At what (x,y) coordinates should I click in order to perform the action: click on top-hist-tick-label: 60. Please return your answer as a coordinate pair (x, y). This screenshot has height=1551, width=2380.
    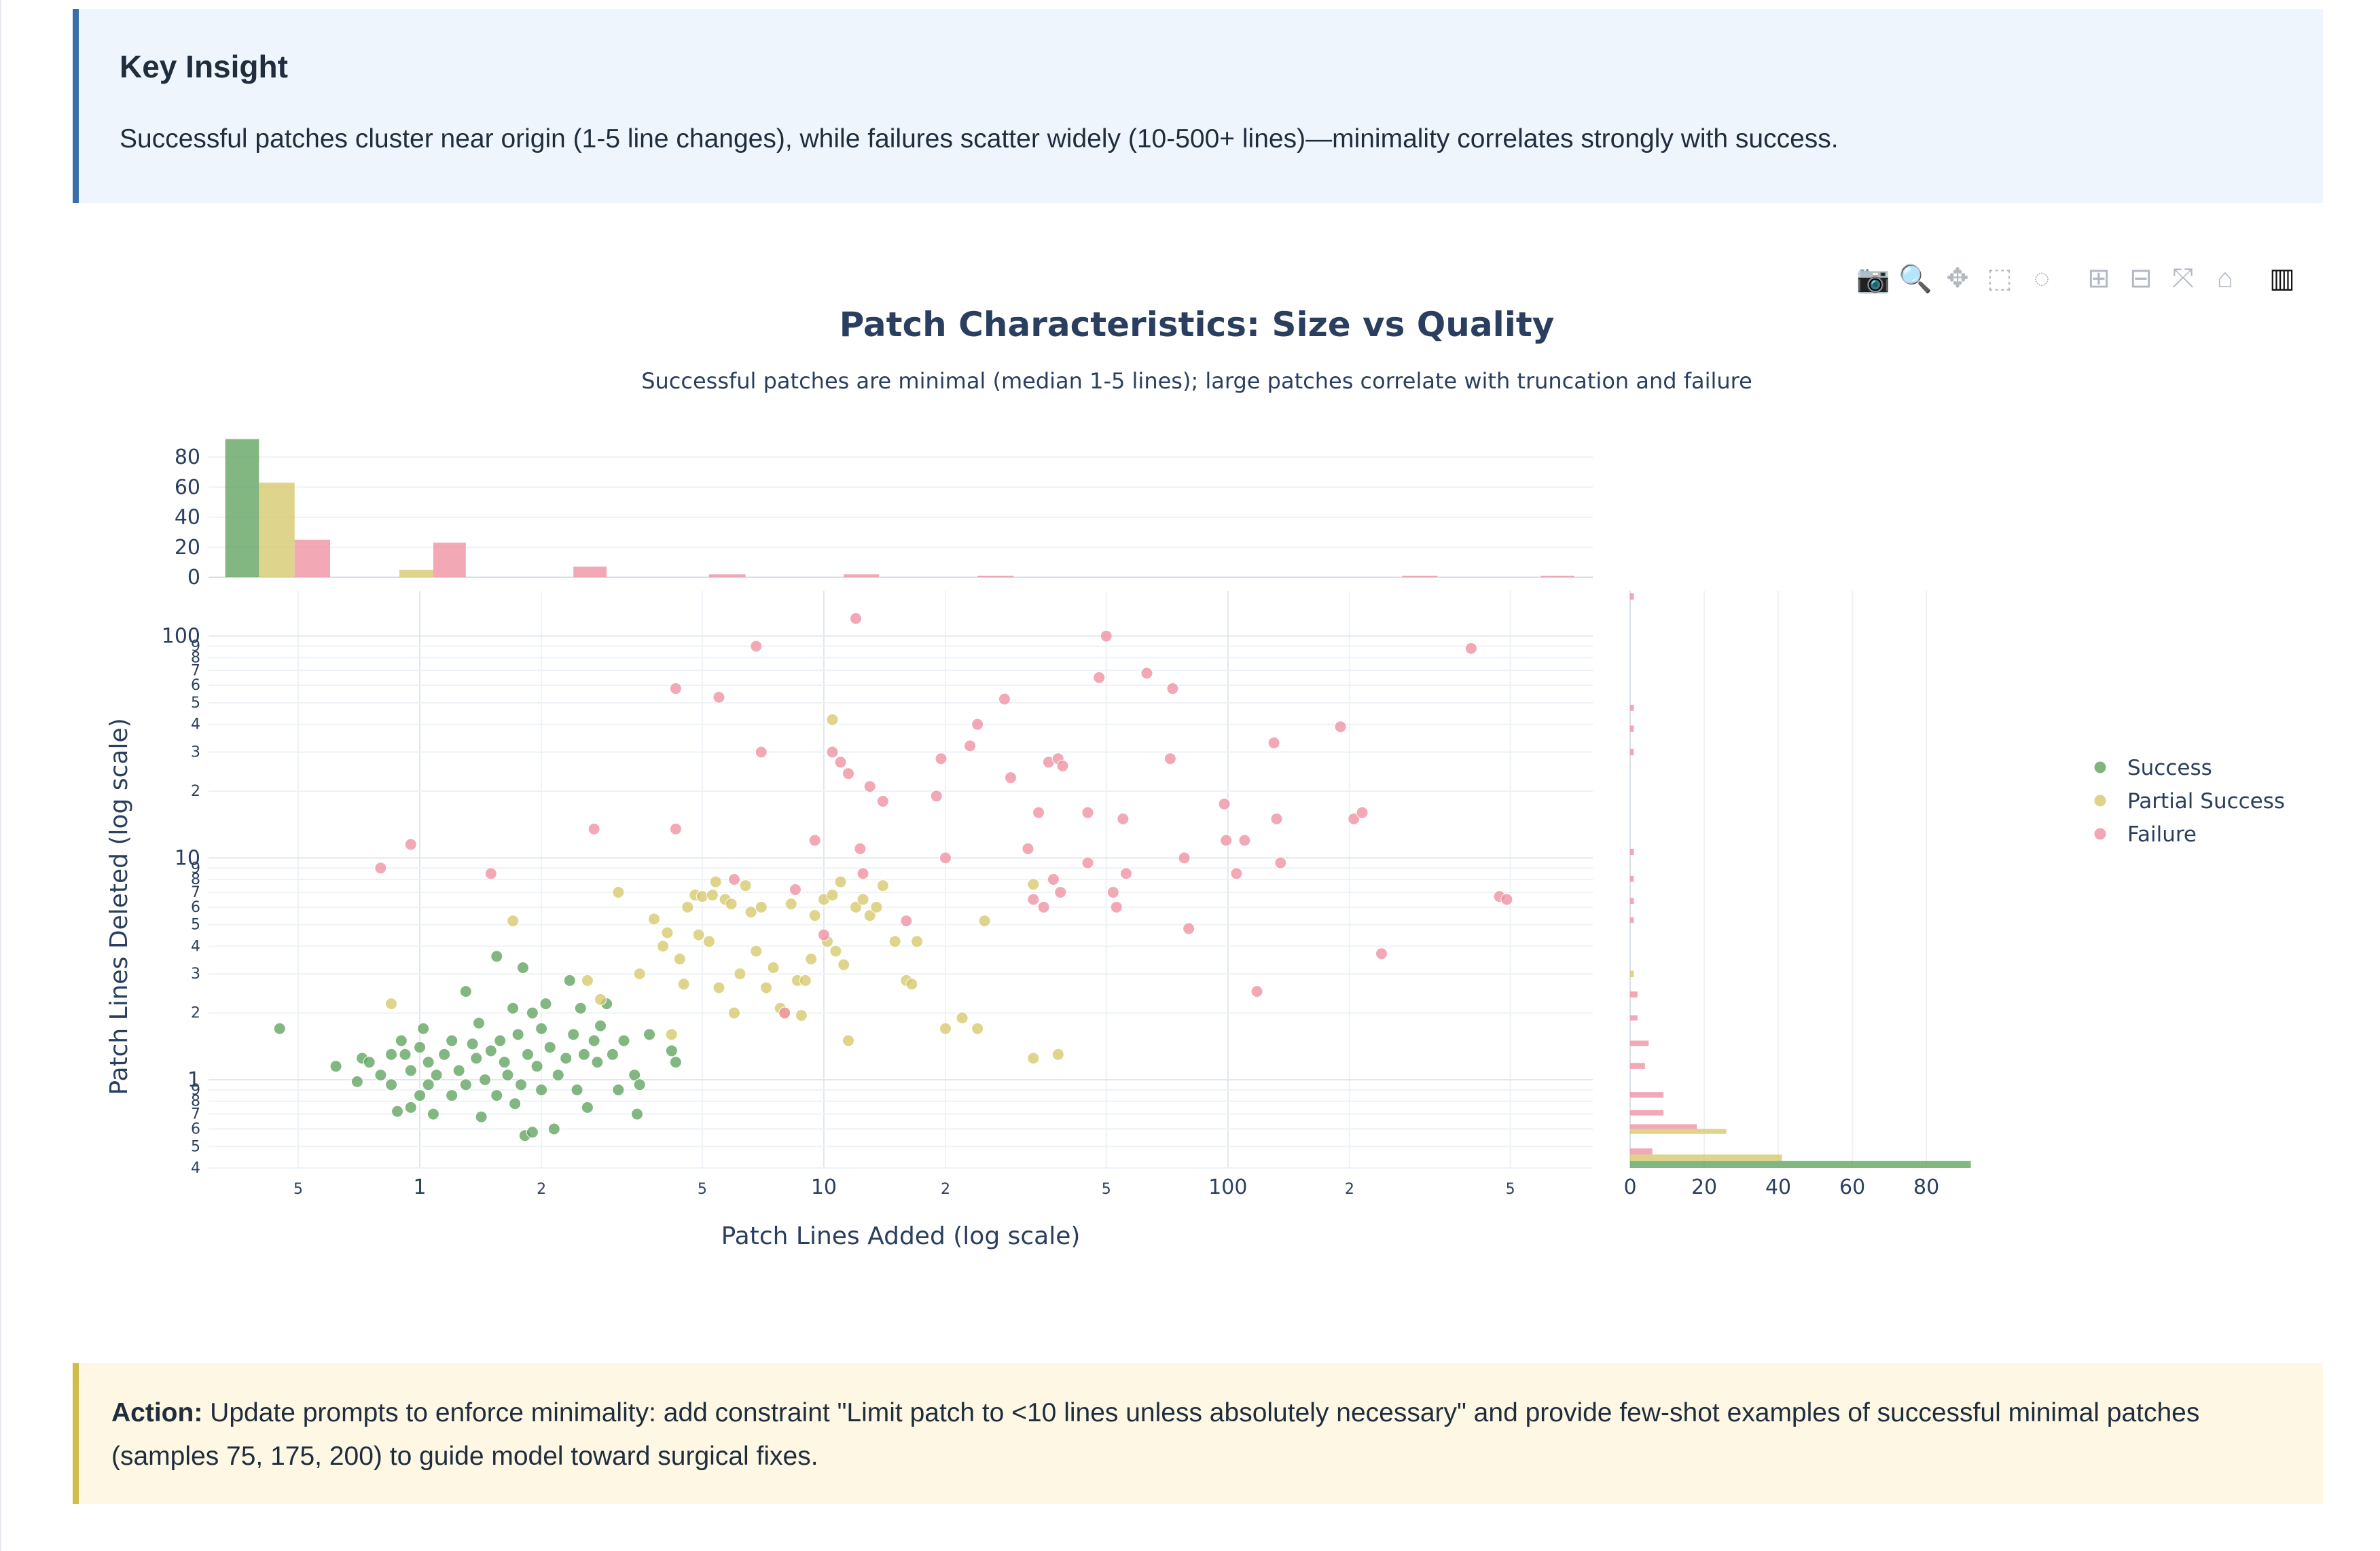
    Looking at the image, I should click on (188, 487).